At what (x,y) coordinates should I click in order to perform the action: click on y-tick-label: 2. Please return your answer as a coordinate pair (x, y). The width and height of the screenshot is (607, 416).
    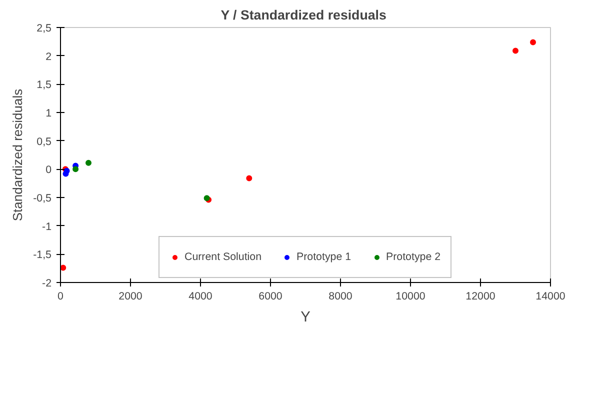
    Looking at the image, I should click on (49, 56).